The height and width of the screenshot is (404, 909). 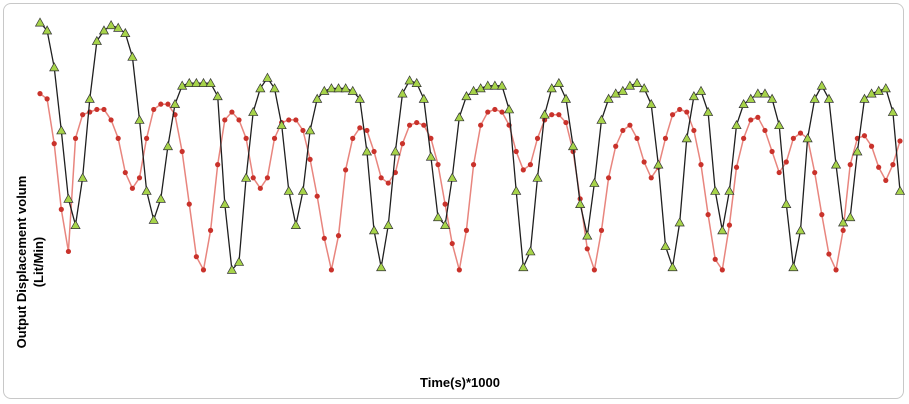 I want to click on y-axis-label-line2: (Lit/Min), so click(x=38, y=262).